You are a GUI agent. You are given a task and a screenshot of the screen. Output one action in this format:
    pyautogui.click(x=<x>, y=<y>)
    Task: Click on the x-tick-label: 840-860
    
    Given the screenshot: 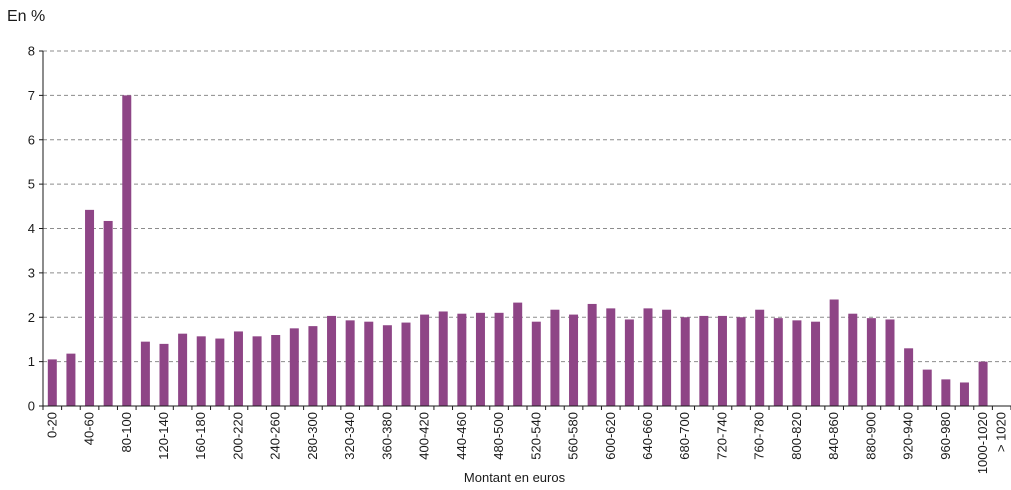 What is the action you would take?
    pyautogui.click(x=833, y=436)
    